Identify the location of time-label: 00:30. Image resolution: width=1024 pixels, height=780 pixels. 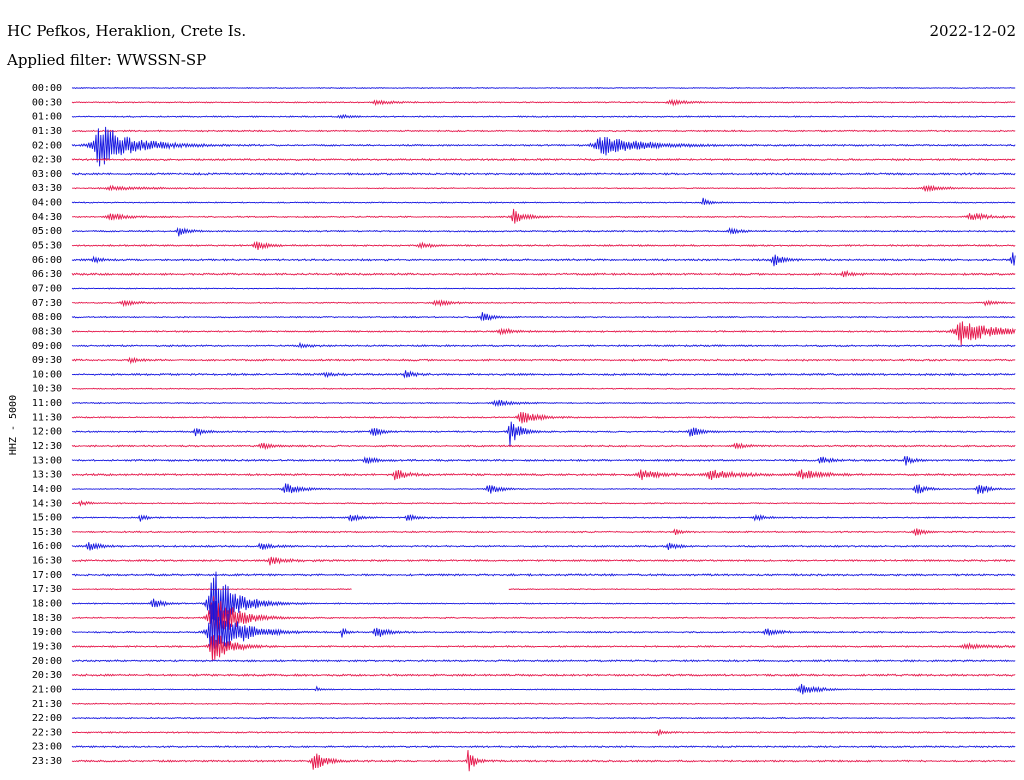
(47, 102).